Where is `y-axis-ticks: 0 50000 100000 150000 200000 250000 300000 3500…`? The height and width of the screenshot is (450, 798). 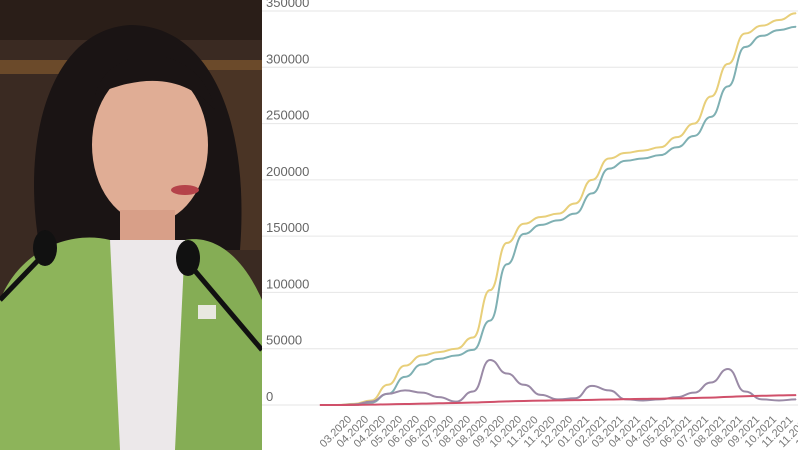 y-axis-ticks: 0 50000 100000 150000 200000 250000 300000 3500… is located at coordinates (287, 202).